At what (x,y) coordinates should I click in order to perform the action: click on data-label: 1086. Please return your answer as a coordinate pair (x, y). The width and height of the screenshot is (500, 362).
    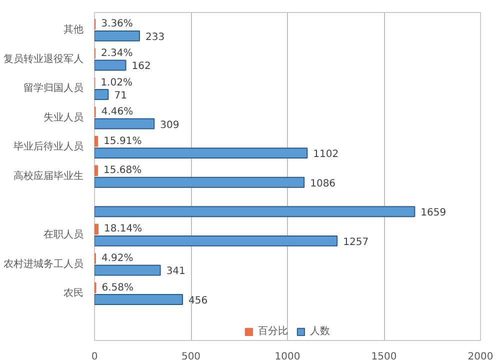
    Looking at the image, I should click on (323, 184).